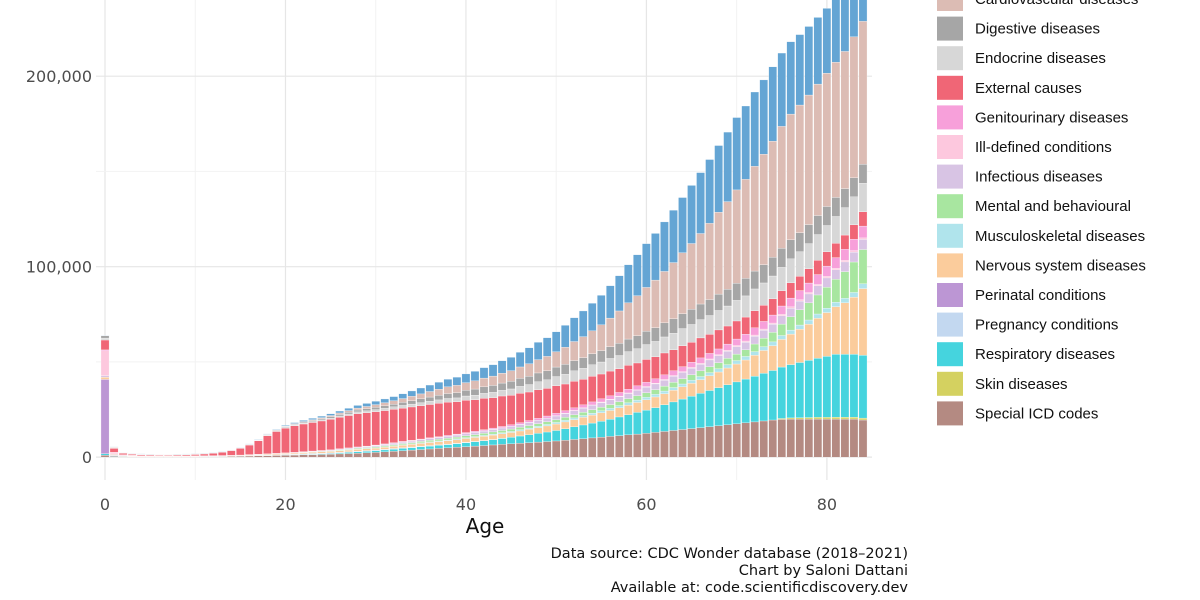 This screenshot has width=1200, height=600. What do you see at coordinates (59, 267) in the screenshot?
I see `y-tick-label: 100,000` at bounding box center [59, 267].